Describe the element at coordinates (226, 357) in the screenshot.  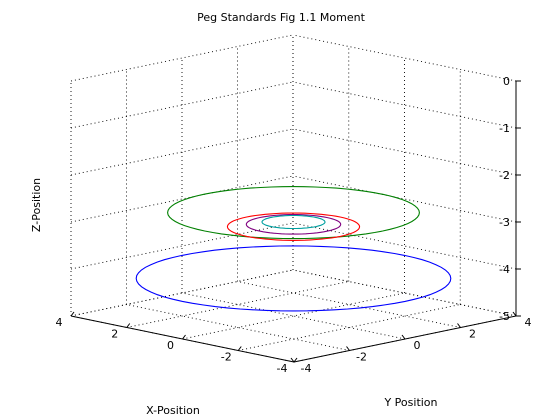
I see `x-tick-label: -2` at that location.